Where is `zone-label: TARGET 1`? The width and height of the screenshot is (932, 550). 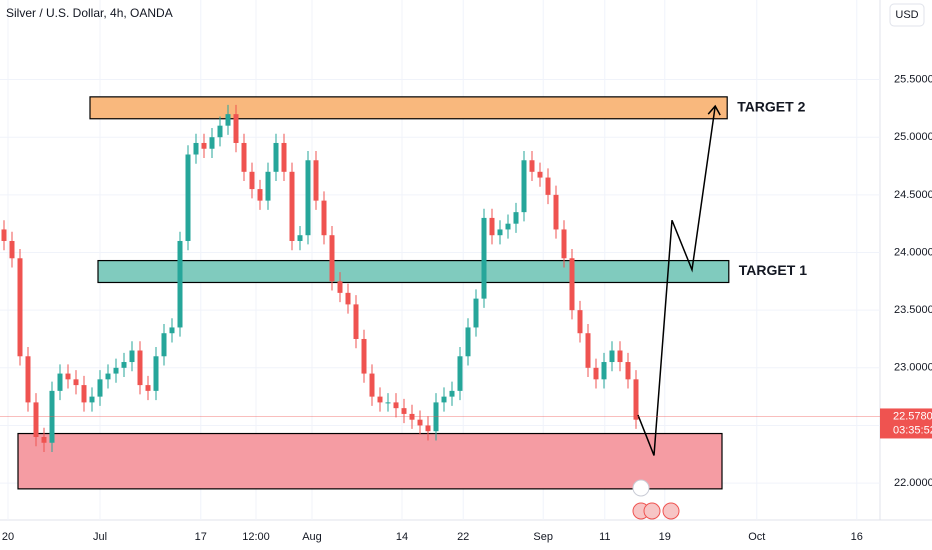 zone-label: TARGET 1 is located at coordinates (773, 270).